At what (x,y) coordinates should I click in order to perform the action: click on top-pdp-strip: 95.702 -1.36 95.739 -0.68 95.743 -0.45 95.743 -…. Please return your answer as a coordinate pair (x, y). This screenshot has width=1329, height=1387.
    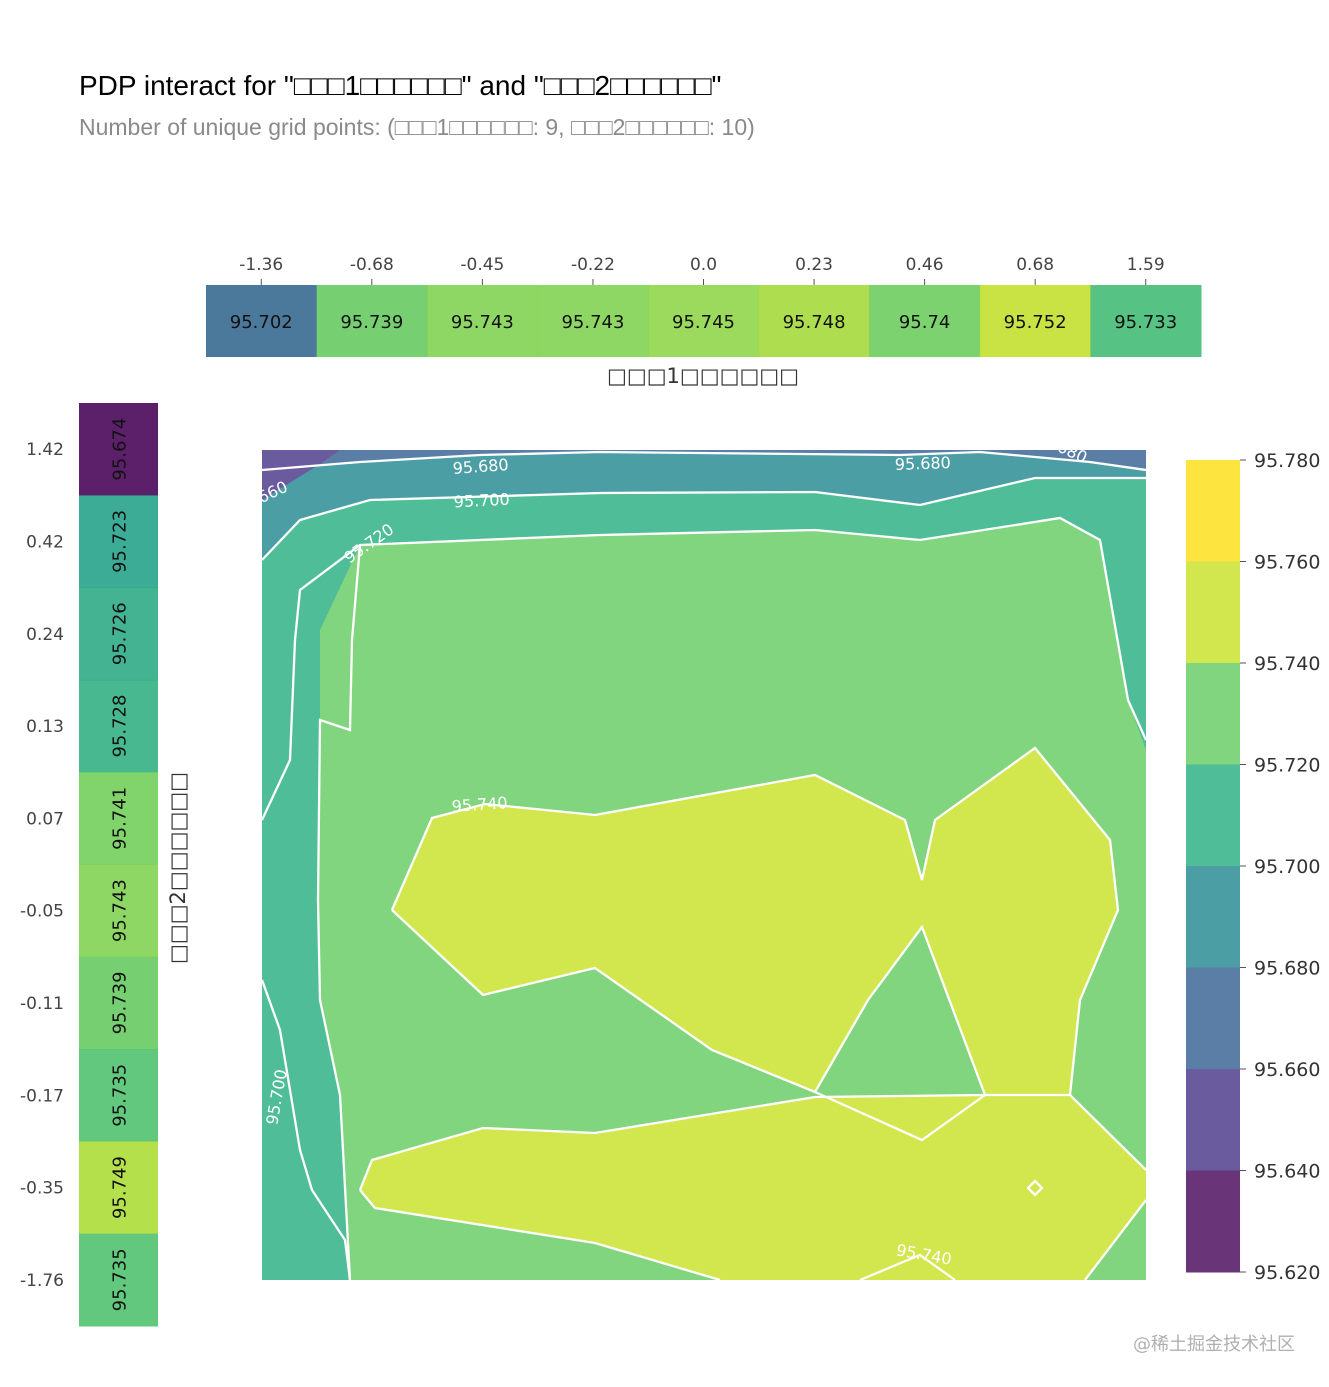
    Looking at the image, I should click on (704, 306).